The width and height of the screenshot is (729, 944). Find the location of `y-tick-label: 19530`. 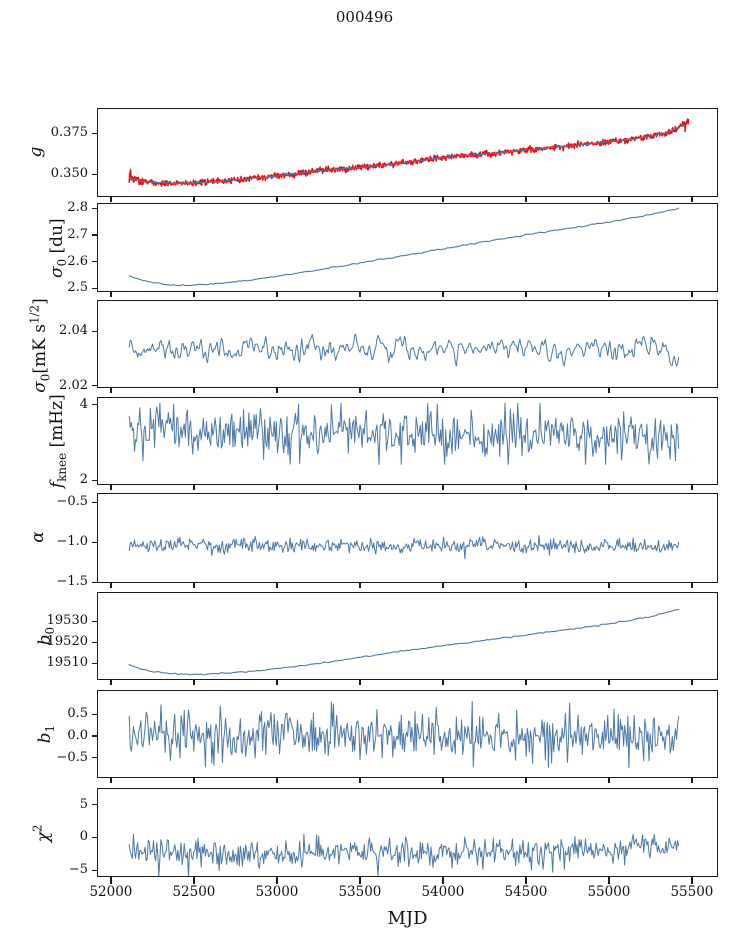

y-tick-label: 19530 is located at coordinates (67, 621).